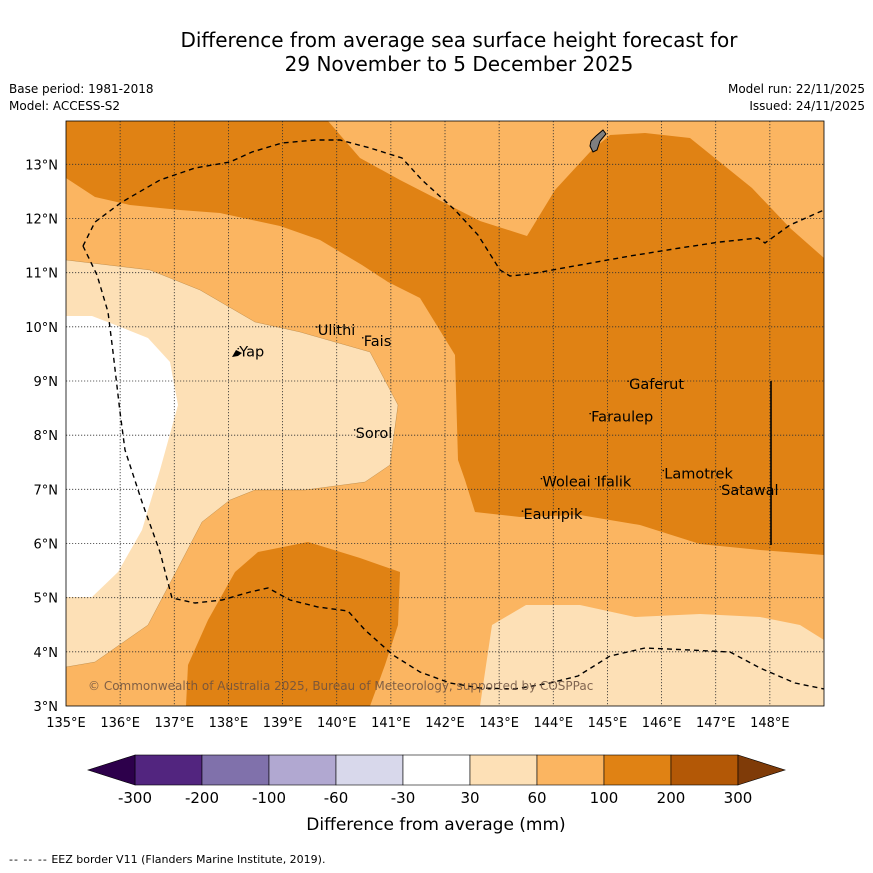  I want to click on lon-tick-label: 135°E, so click(66, 723).